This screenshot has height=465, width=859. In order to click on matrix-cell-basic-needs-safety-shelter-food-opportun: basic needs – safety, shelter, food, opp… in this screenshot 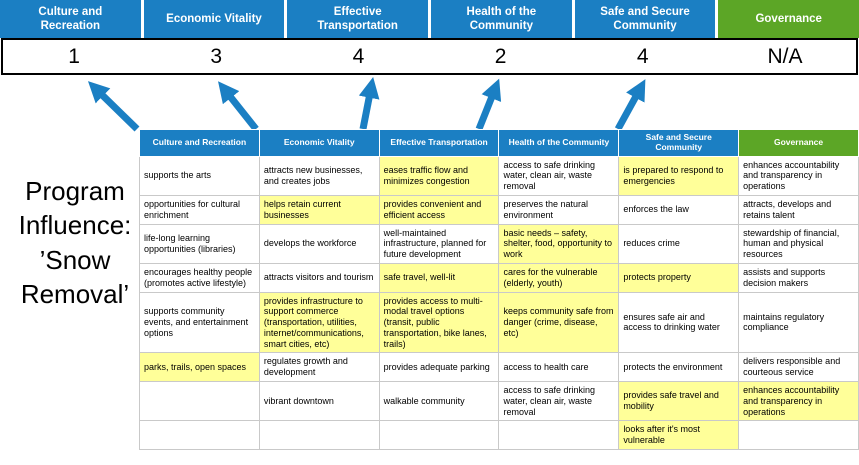, I will do `click(559, 243)`.